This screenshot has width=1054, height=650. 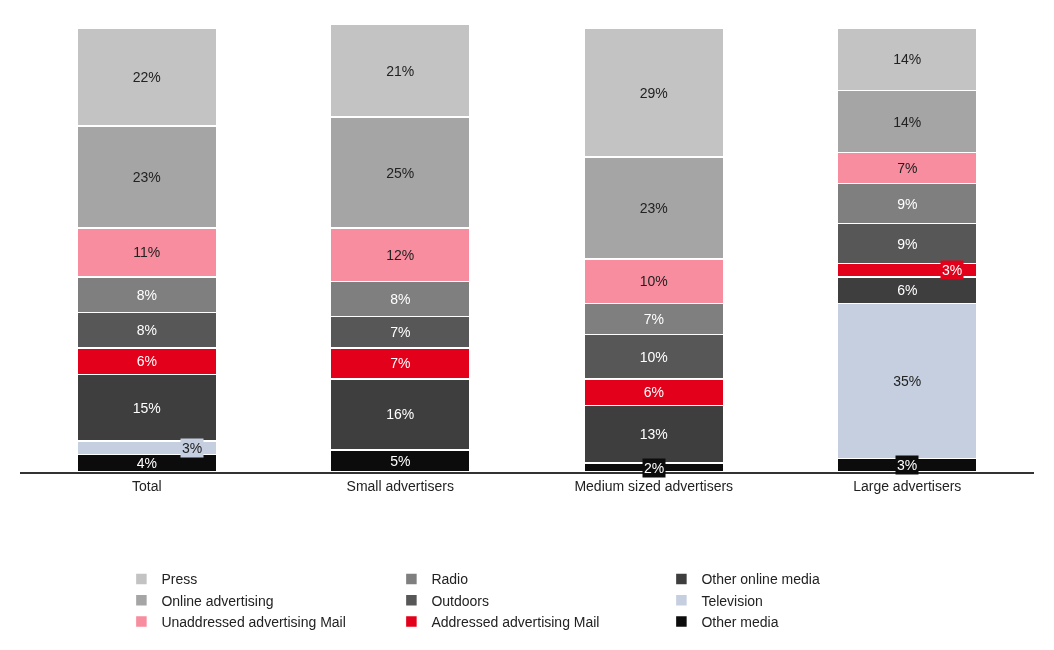 What do you see at coordinates (760, 579) in the screenshot?
I see `legend-label: Other online media` at bounding box center [760, 579].